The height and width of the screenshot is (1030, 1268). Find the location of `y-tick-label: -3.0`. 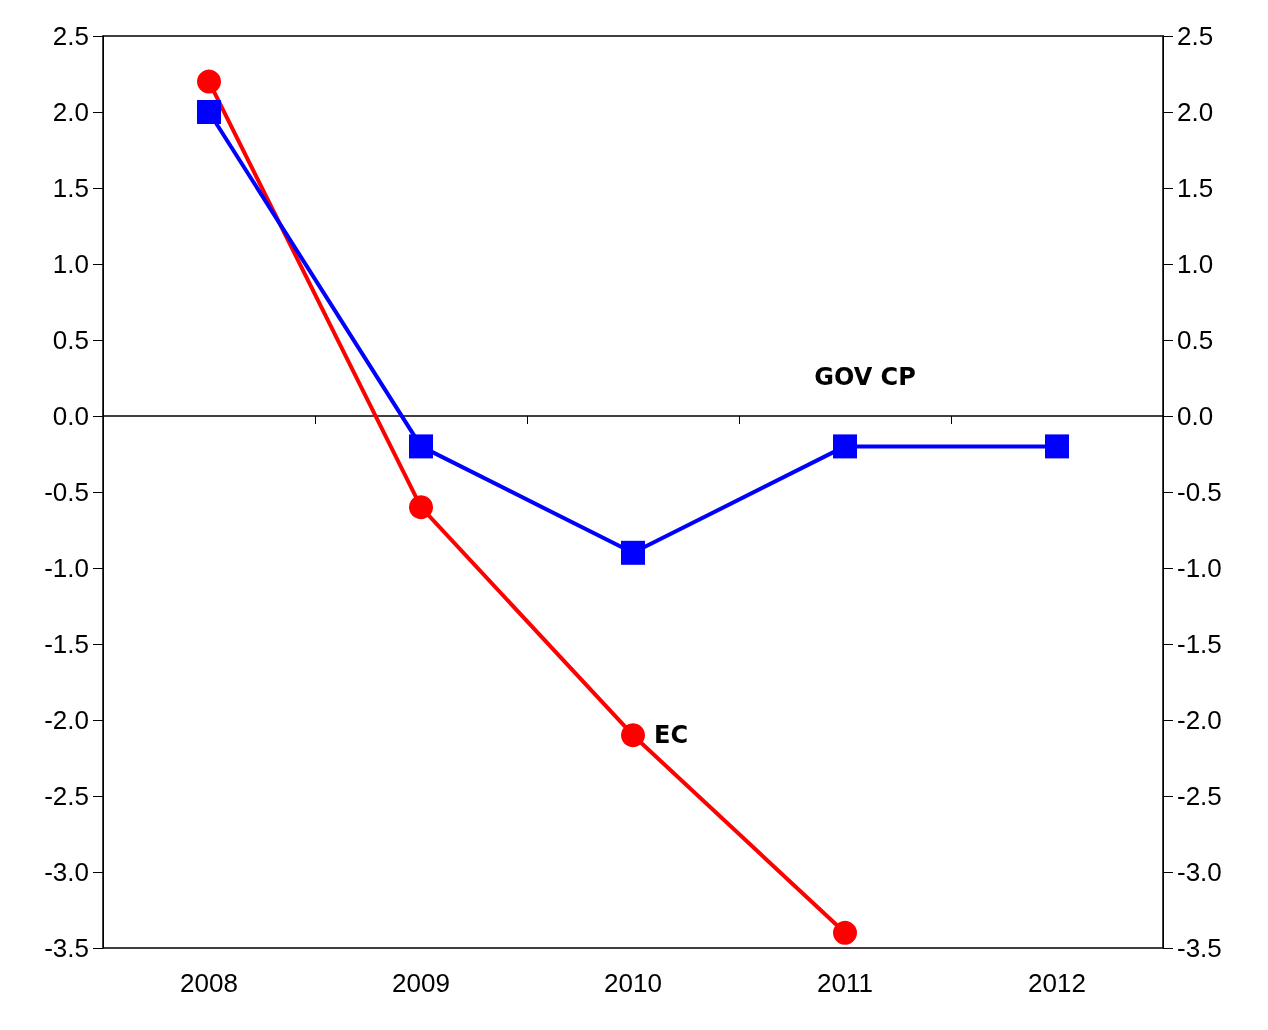

y-tick-label: -3.0 is located at coordinates (66, 872).